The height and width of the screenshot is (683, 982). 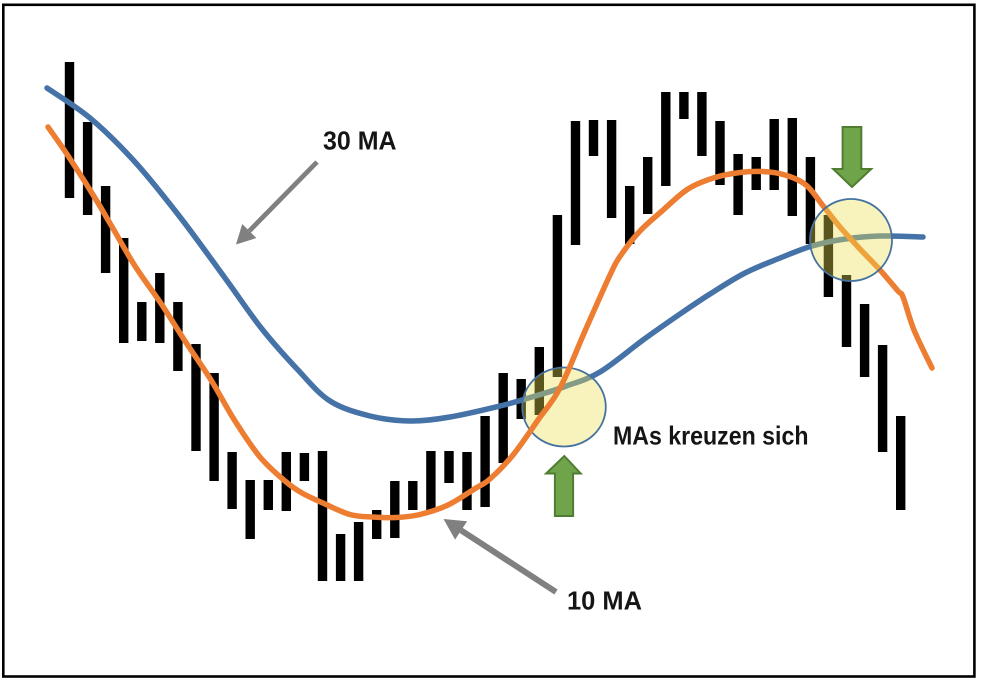 I want to click on svg-text: MAs kreuzen sich, so click(x=711, y=435).